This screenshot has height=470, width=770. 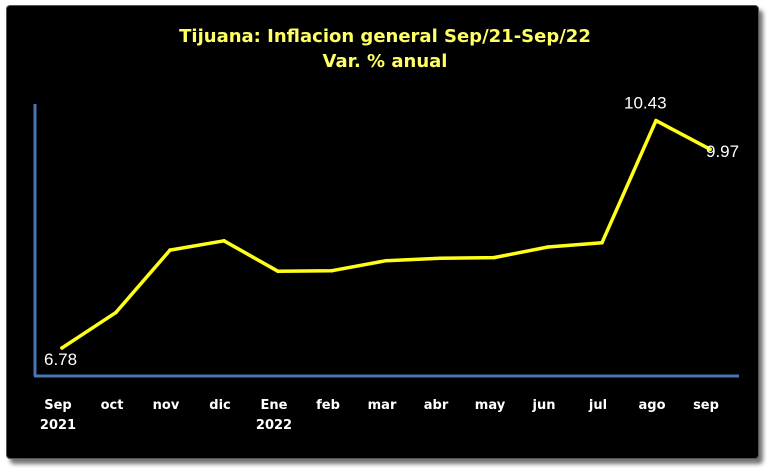 What do you see at coordinates (219, 405) in the screenshot?
I see `x-tick-label: dic` at bounding box center [219, 405].